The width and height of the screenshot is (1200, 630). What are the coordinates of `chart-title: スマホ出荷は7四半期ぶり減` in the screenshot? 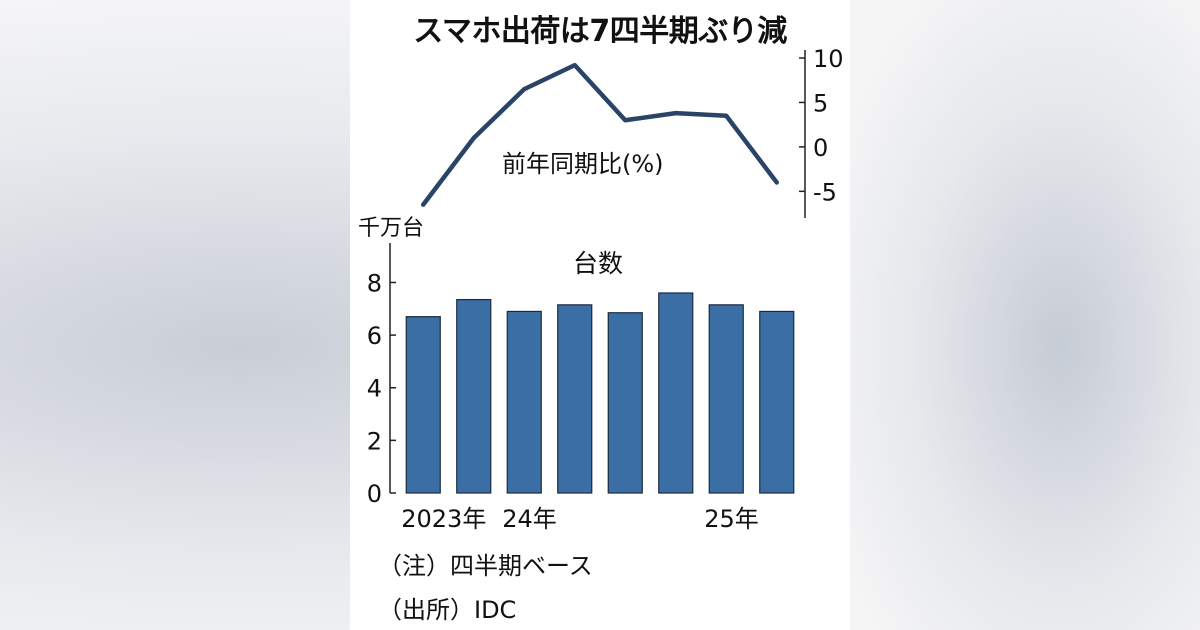 It's located at (600, 31).